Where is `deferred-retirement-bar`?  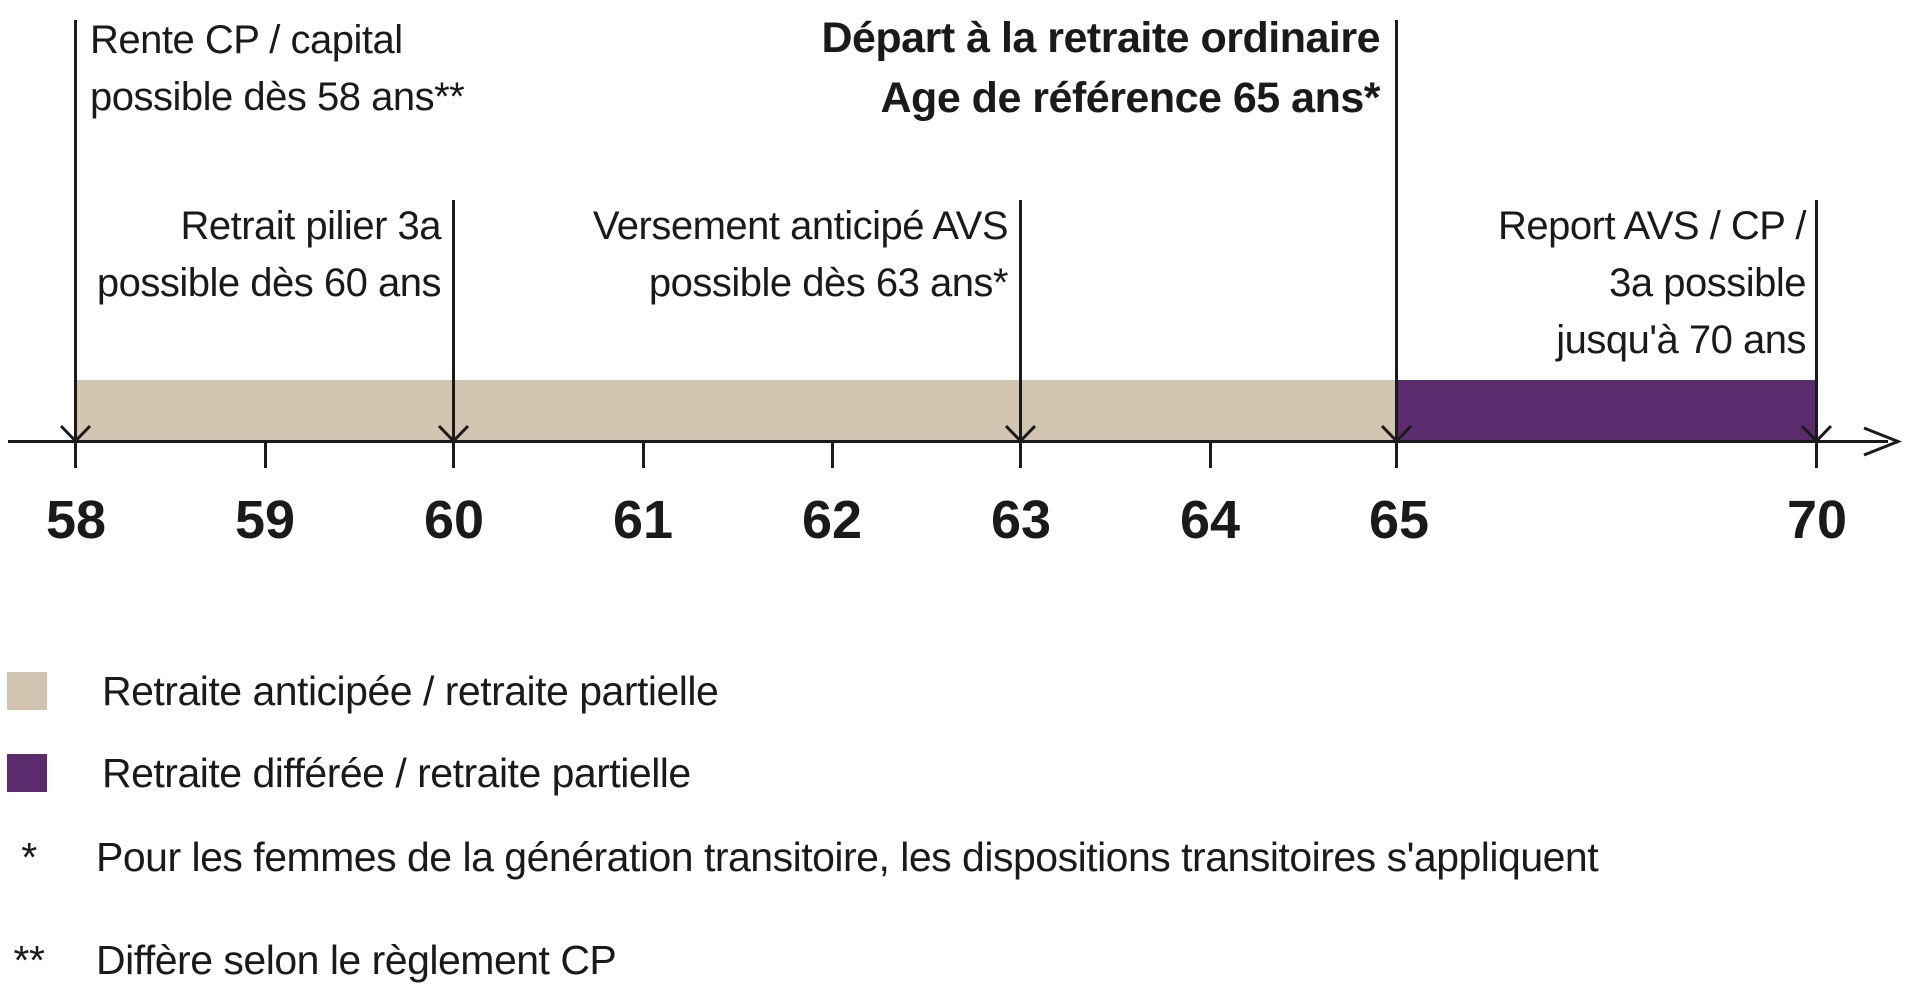
deferred-retirement-bar is located at coordinates (1607, 410).